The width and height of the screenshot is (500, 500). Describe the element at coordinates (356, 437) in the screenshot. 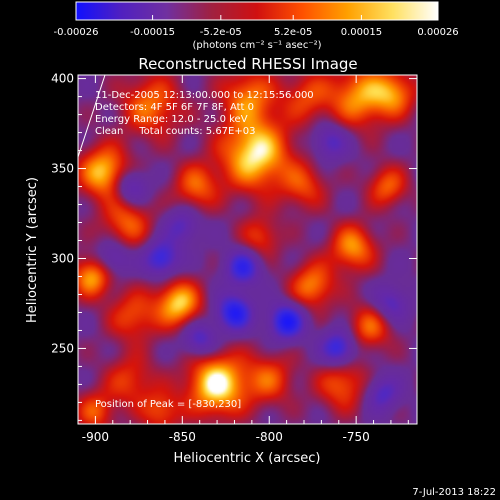

I see `x-tick-label: -750` at that location.